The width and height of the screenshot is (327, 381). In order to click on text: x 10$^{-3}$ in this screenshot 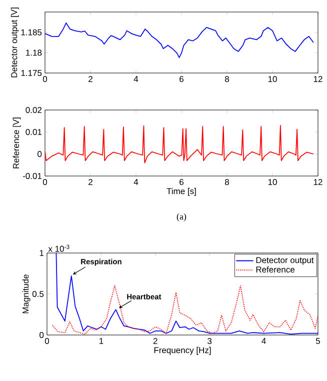, I will do `click(59, 248)`.